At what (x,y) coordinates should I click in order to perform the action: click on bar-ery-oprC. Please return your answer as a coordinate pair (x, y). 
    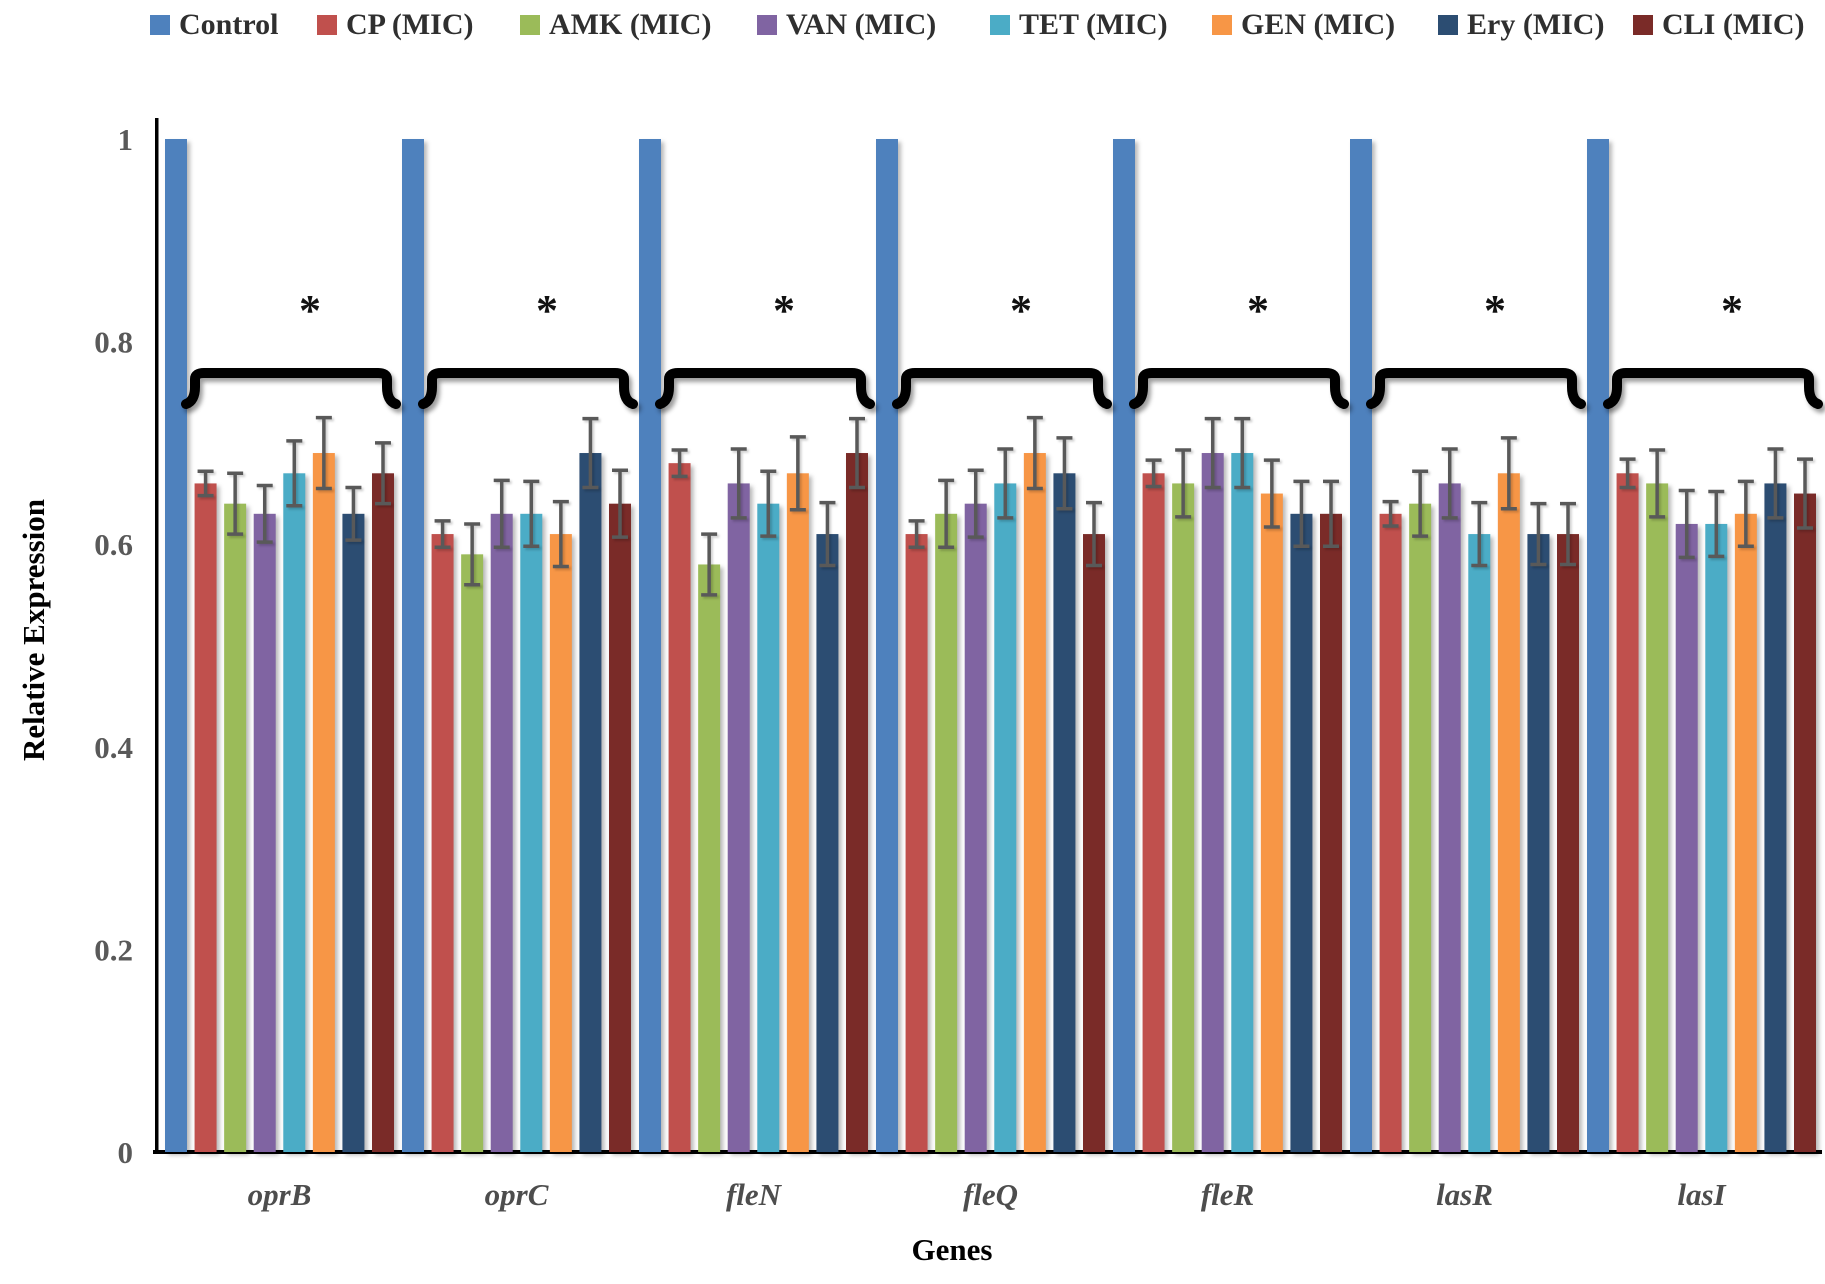
    Looking at the image, I should click on (590, 802).